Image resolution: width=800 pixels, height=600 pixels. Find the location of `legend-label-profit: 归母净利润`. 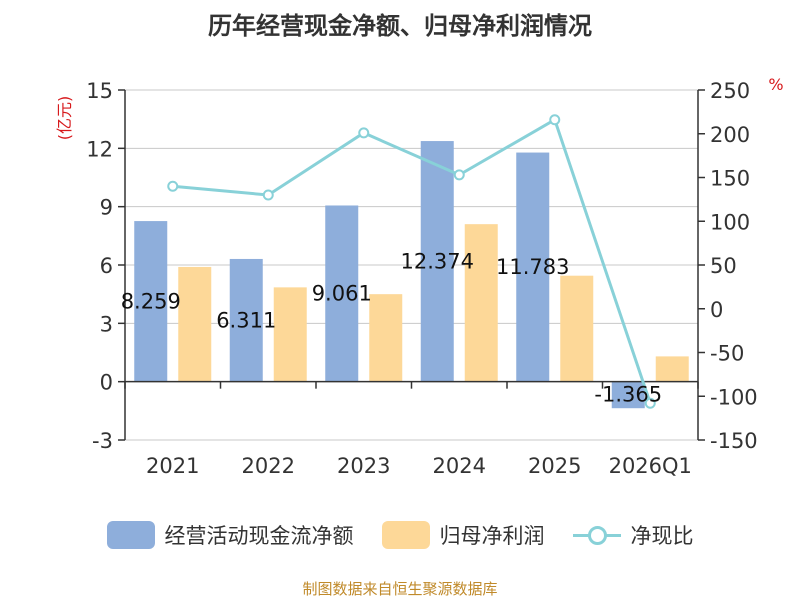

legend-label-profit: 归母净利润 is located at coordinates (492, 536).